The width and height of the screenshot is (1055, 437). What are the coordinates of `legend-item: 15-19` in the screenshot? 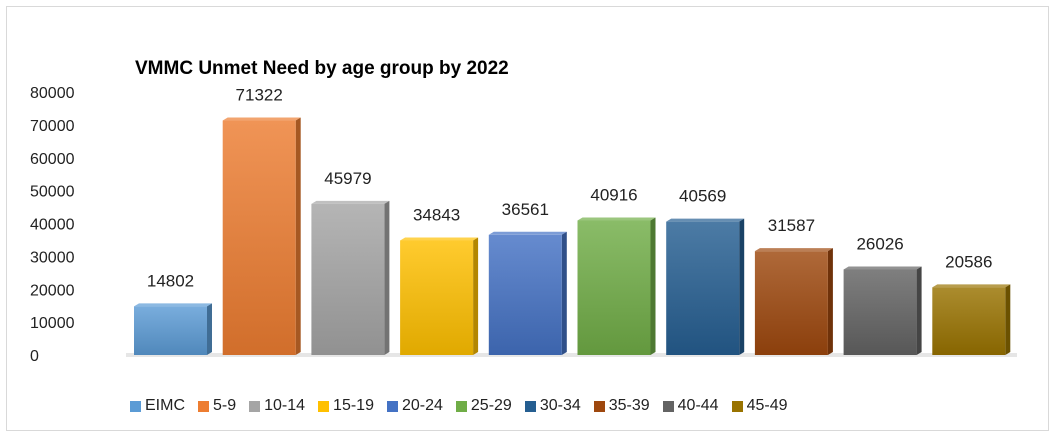 It's located at (346, 406).